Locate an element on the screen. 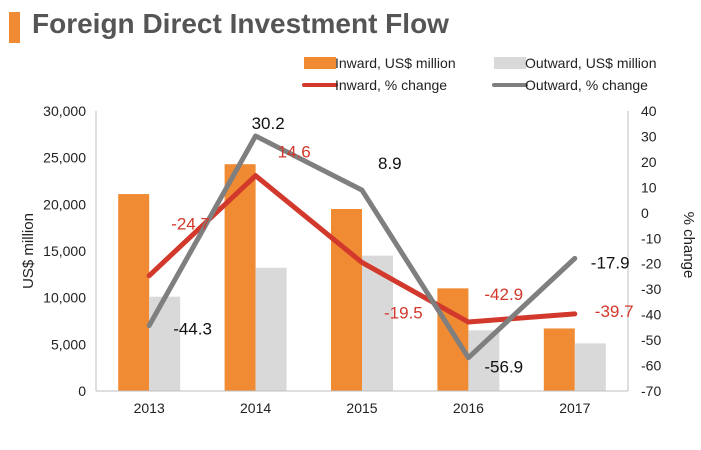 This screenshot has width=701, height=450. y2-axis-title: % change is located at coordinates (688, 245).